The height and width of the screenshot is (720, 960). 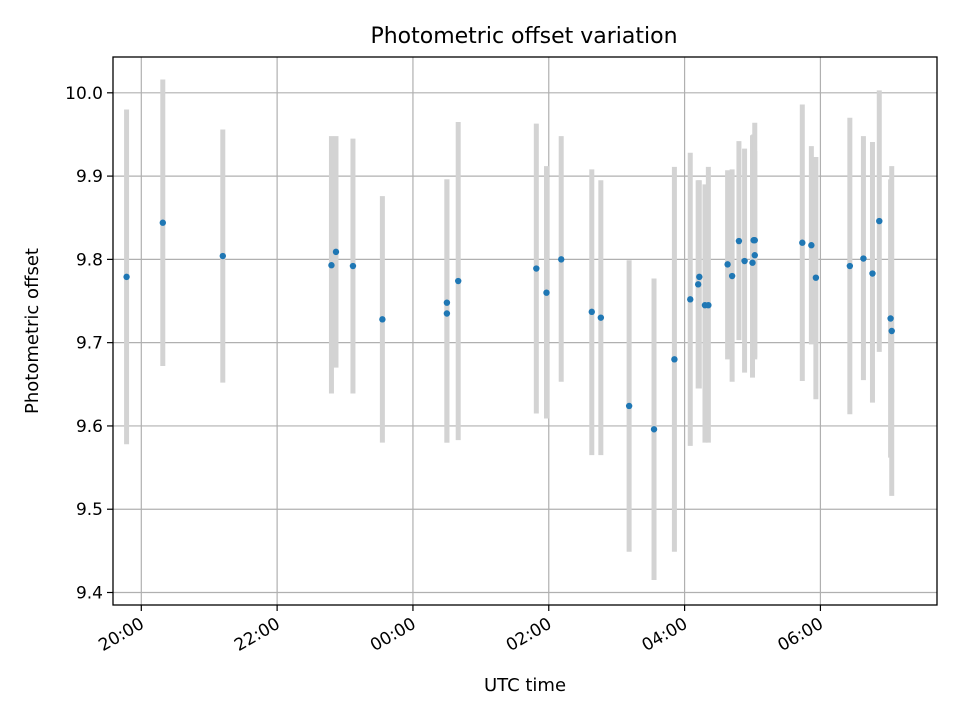 I want to click on y-axis-ticks: 9.4 9.5 9.6 9.7 9.8 9.9 10.0, so click(x=89, y=344).